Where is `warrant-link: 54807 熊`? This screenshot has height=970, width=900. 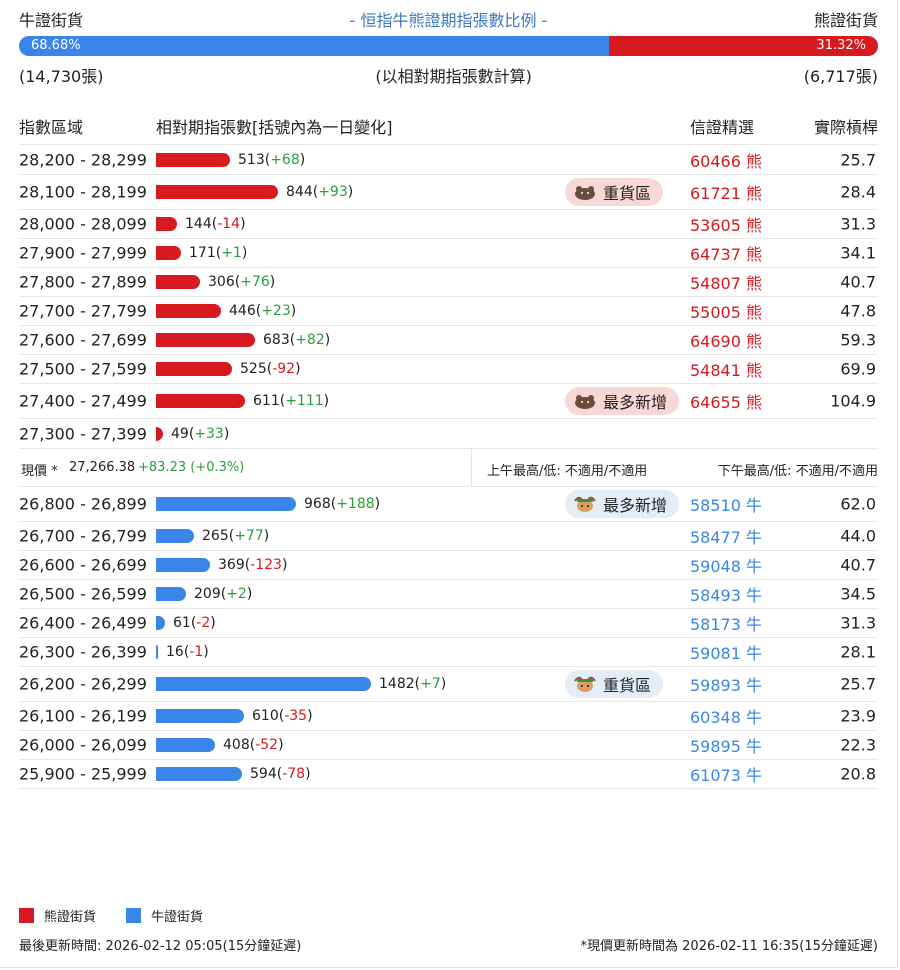 warrant-link: 54807 熊 is located at coordinates (726, 283).